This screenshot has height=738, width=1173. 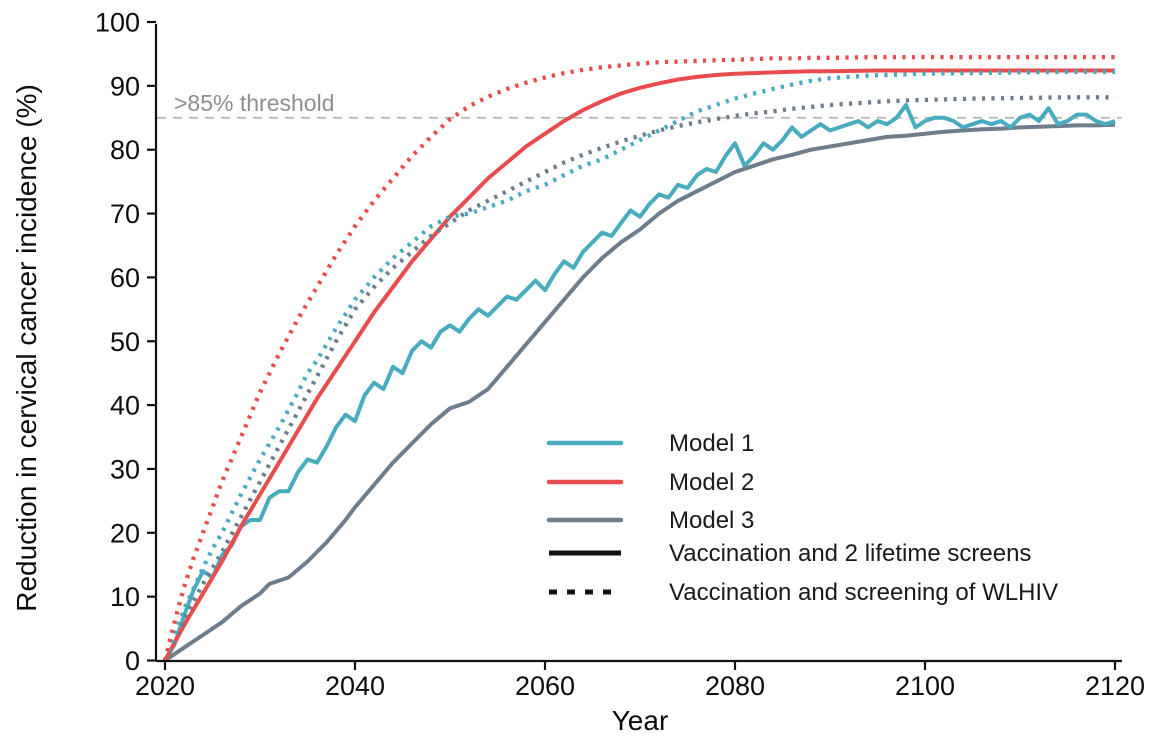 I want to click on legend-label-linetype-dotted: Vaccination and screening of WLHIV, so click(x=863, y=592).